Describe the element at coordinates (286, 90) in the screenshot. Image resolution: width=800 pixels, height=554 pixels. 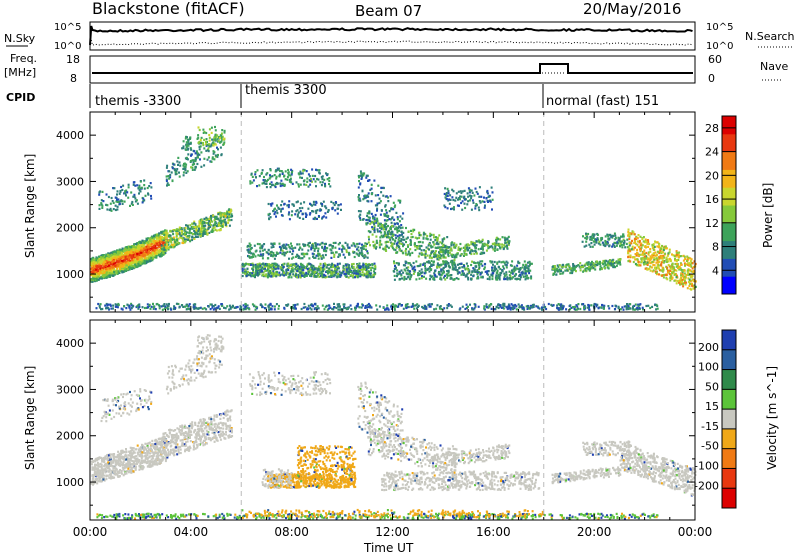
I see `cpid-segment-1: themis 3300` at that location.